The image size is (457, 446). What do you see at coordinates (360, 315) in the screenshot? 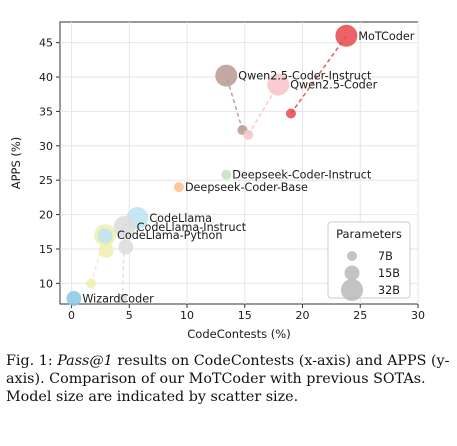
I see `x-tick-label: 25` at bounding box center [360, 315].